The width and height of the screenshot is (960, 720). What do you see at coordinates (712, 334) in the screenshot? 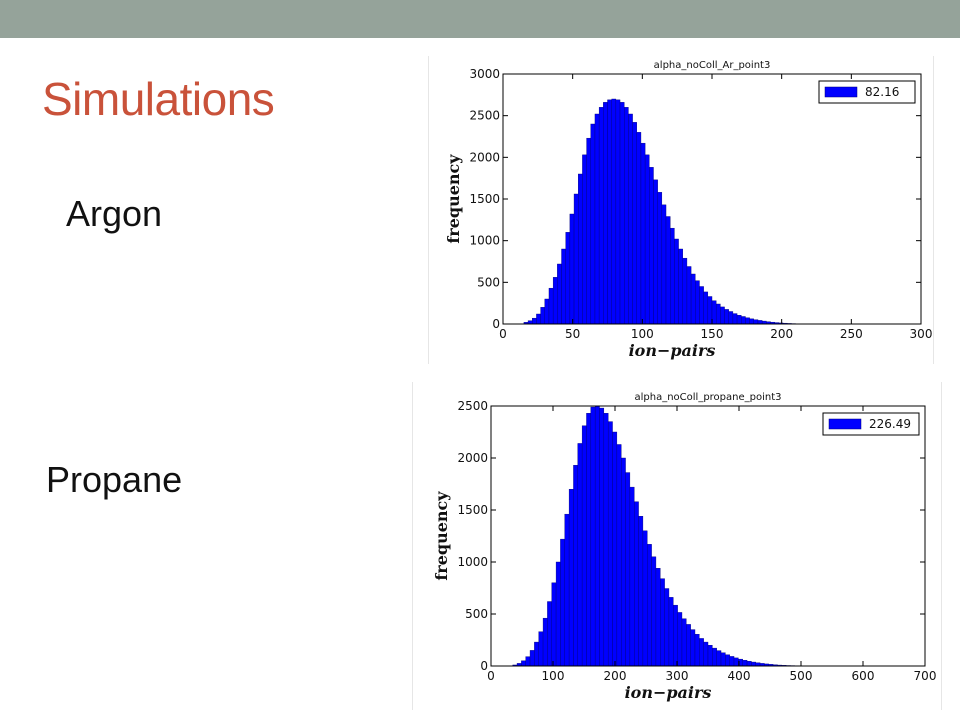
I see `argon-x-tick-label: 150` at bounding box center [712, 334].